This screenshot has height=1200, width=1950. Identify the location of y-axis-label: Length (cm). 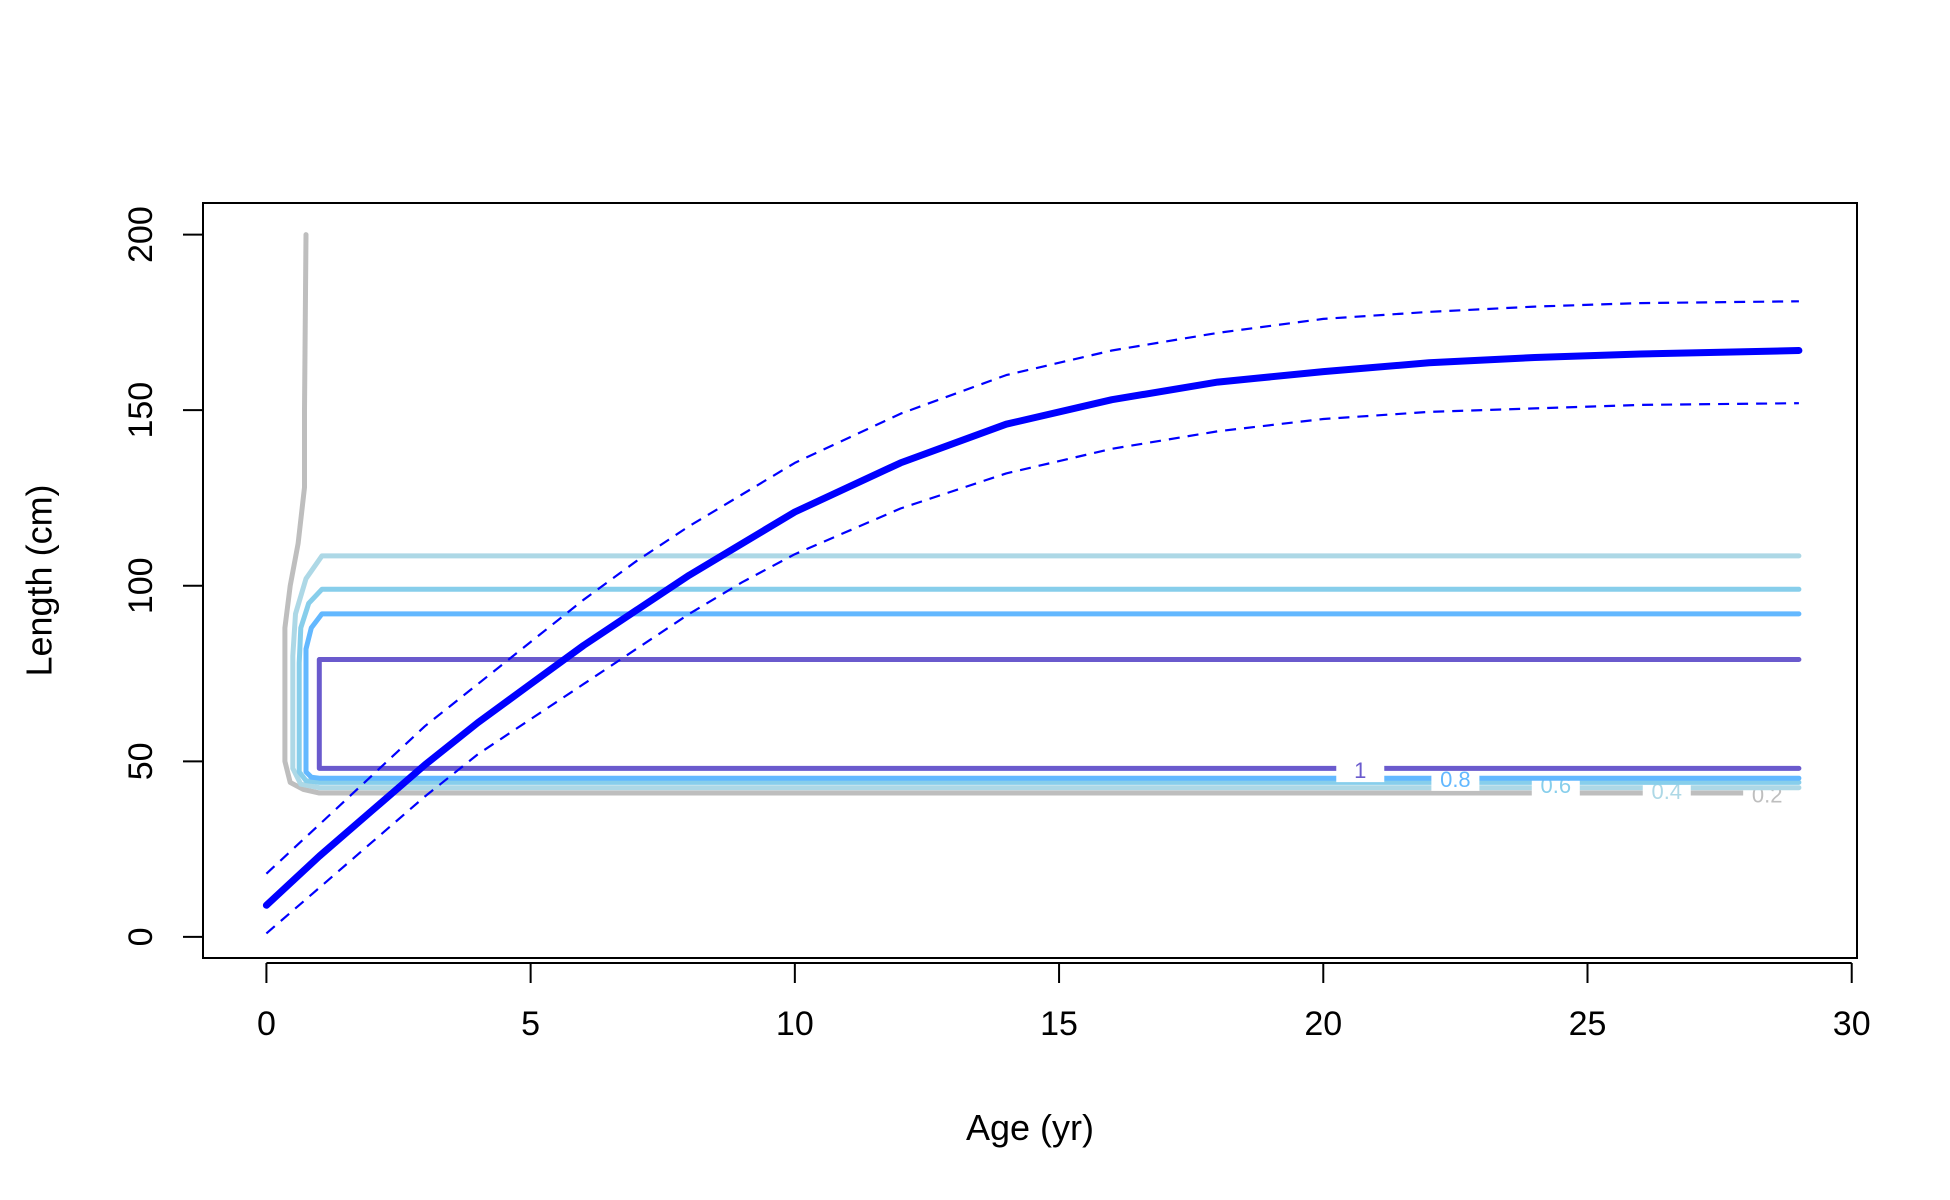
(39, 580).